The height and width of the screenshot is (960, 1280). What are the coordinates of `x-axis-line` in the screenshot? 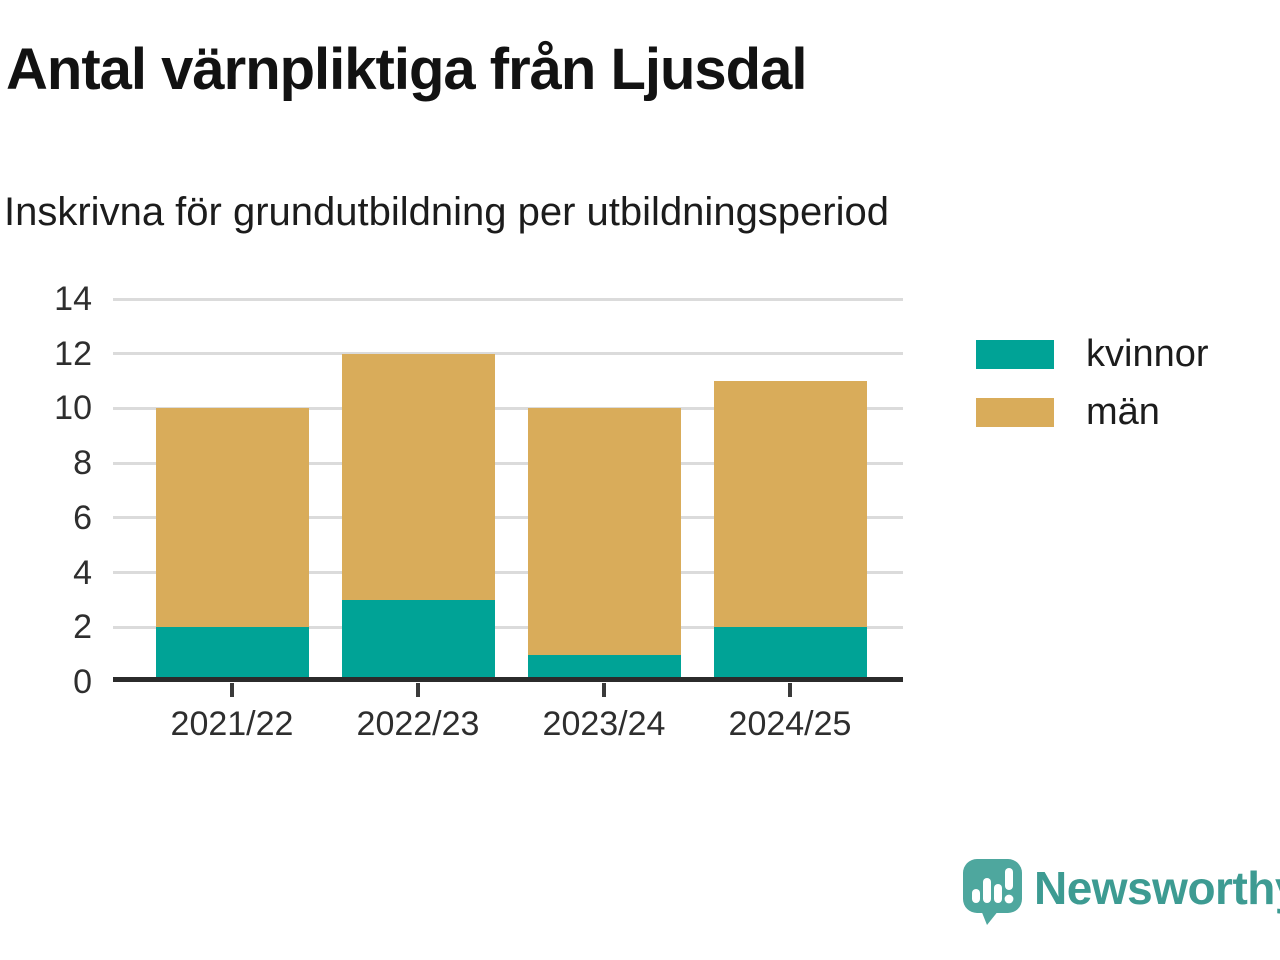 It's located at (508, 679).